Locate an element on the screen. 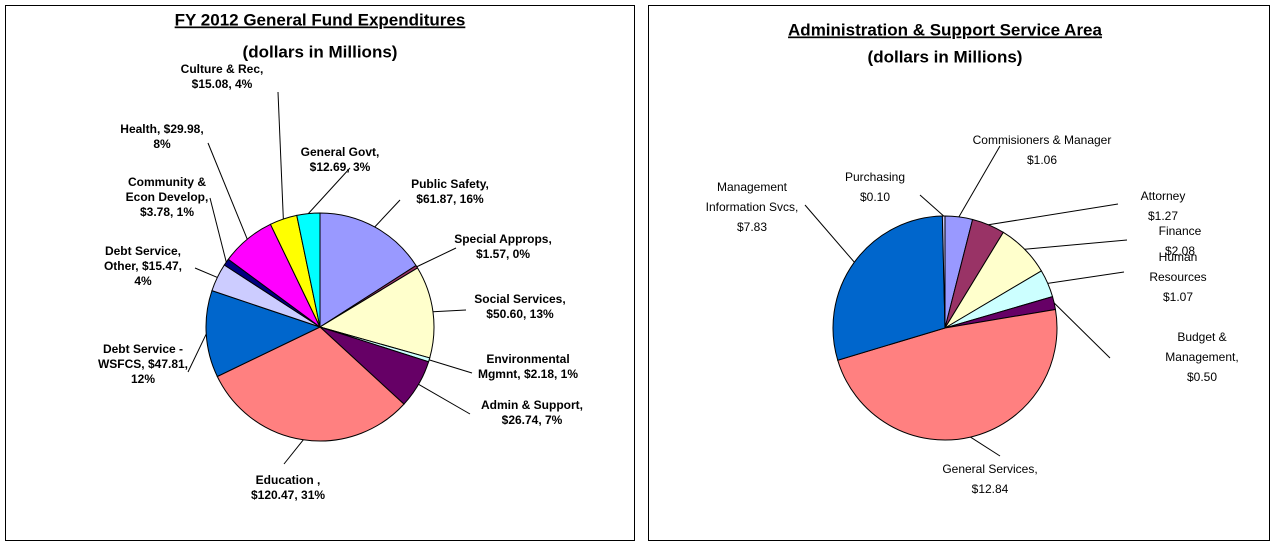  data-label: General Govt, is located at coordinates (340, 152).